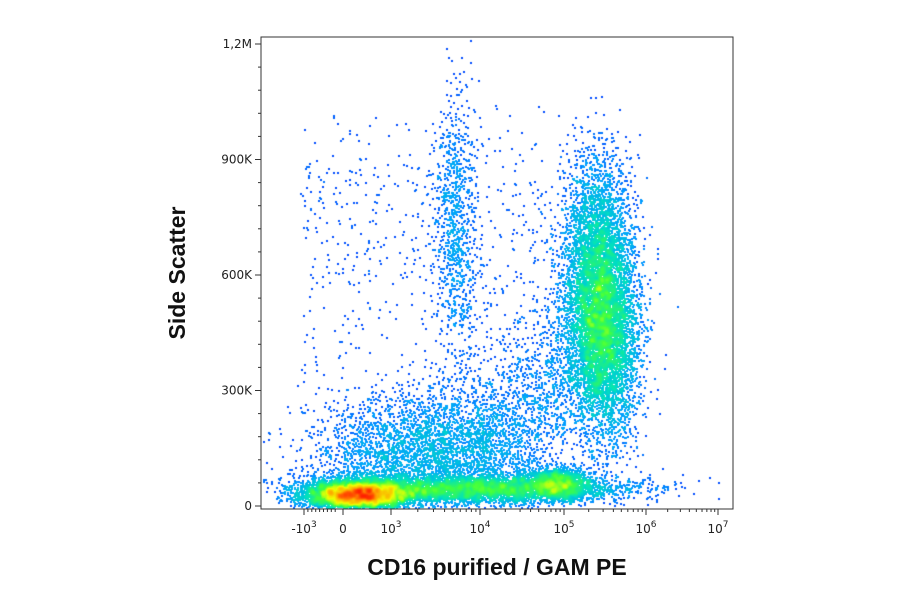 The image size is (900, 594). What do you see at coordinates (563, 528) in the screenshot?
I see `x-tick-label: 10⁵` at bounding box center [563, 528].